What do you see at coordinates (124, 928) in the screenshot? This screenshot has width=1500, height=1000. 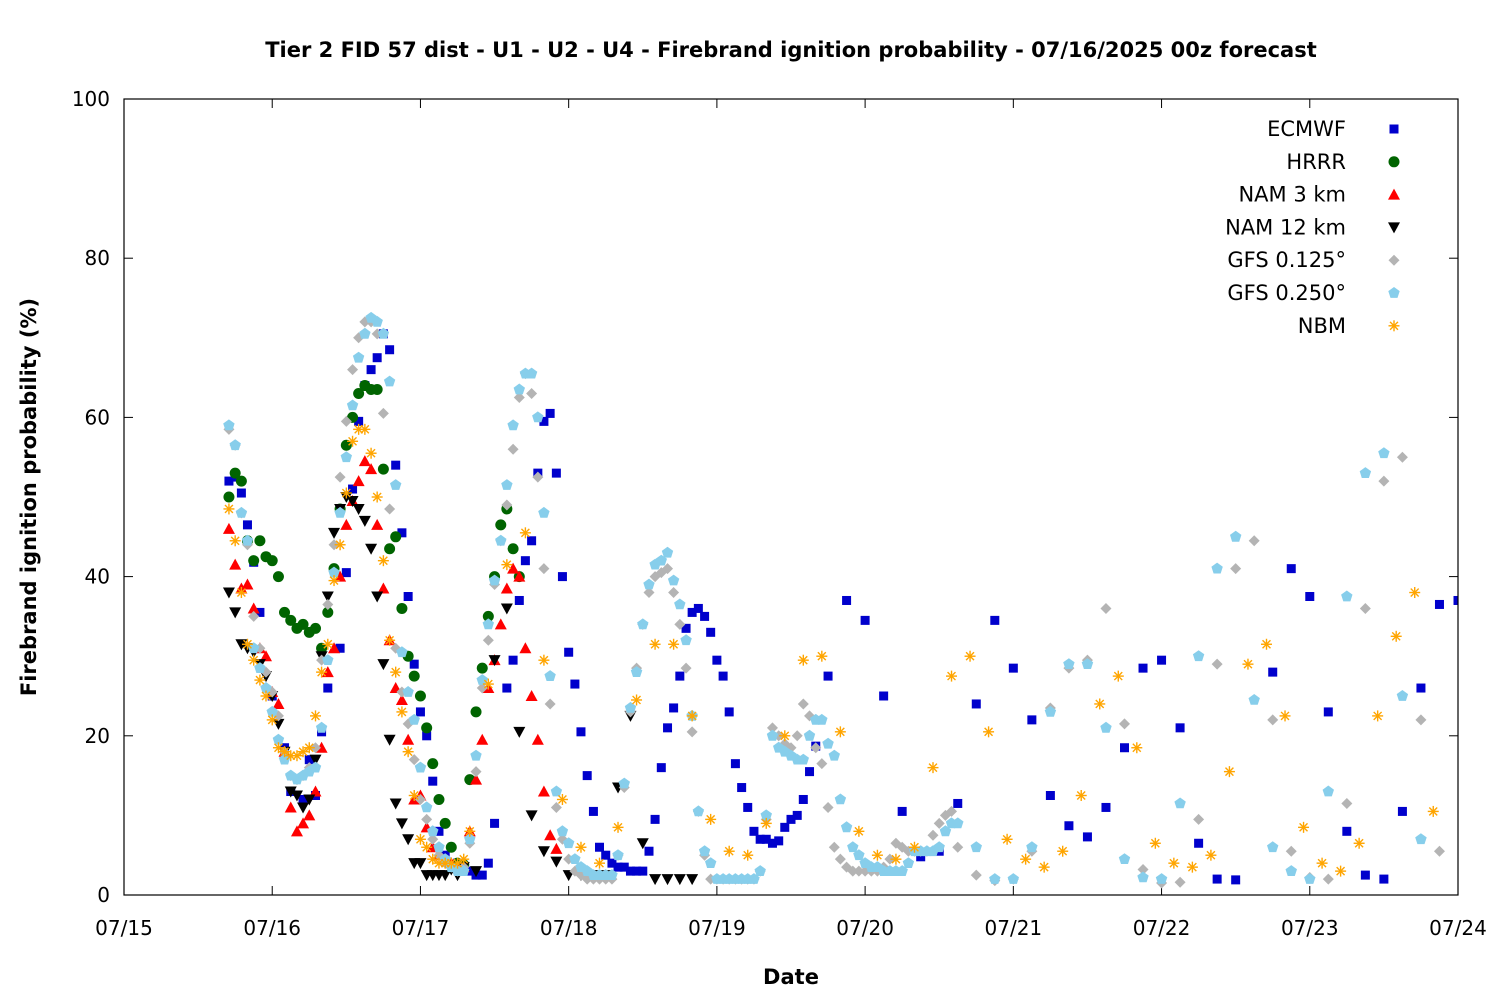 I see `x-tick-label: 07/15` at bounding box center [124, 928].